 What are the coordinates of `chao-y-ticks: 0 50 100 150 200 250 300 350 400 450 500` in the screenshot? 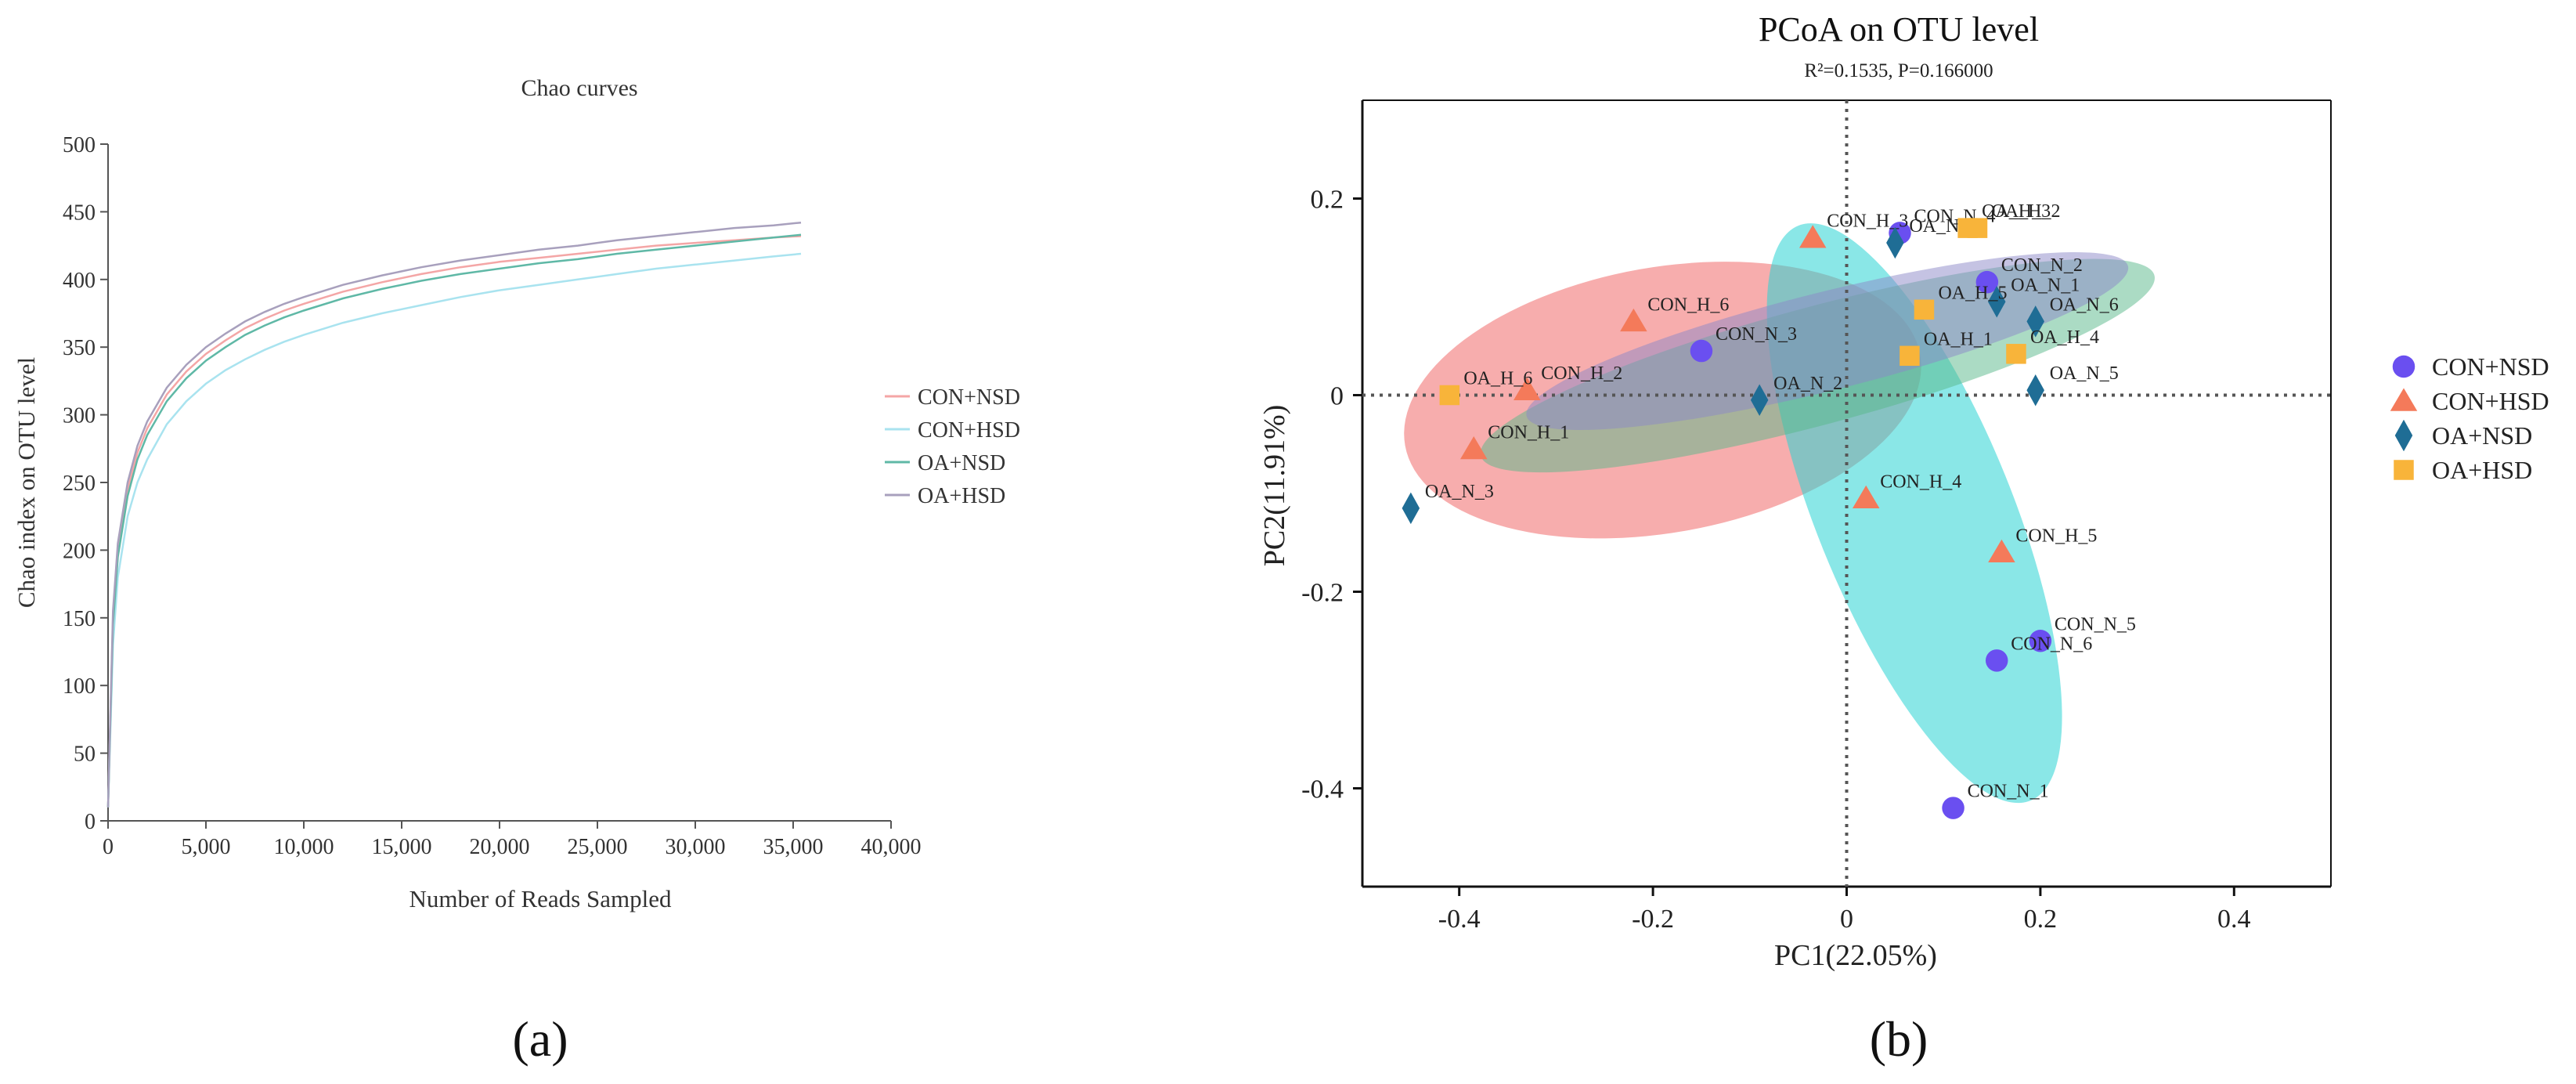 It's located at (85, 483).